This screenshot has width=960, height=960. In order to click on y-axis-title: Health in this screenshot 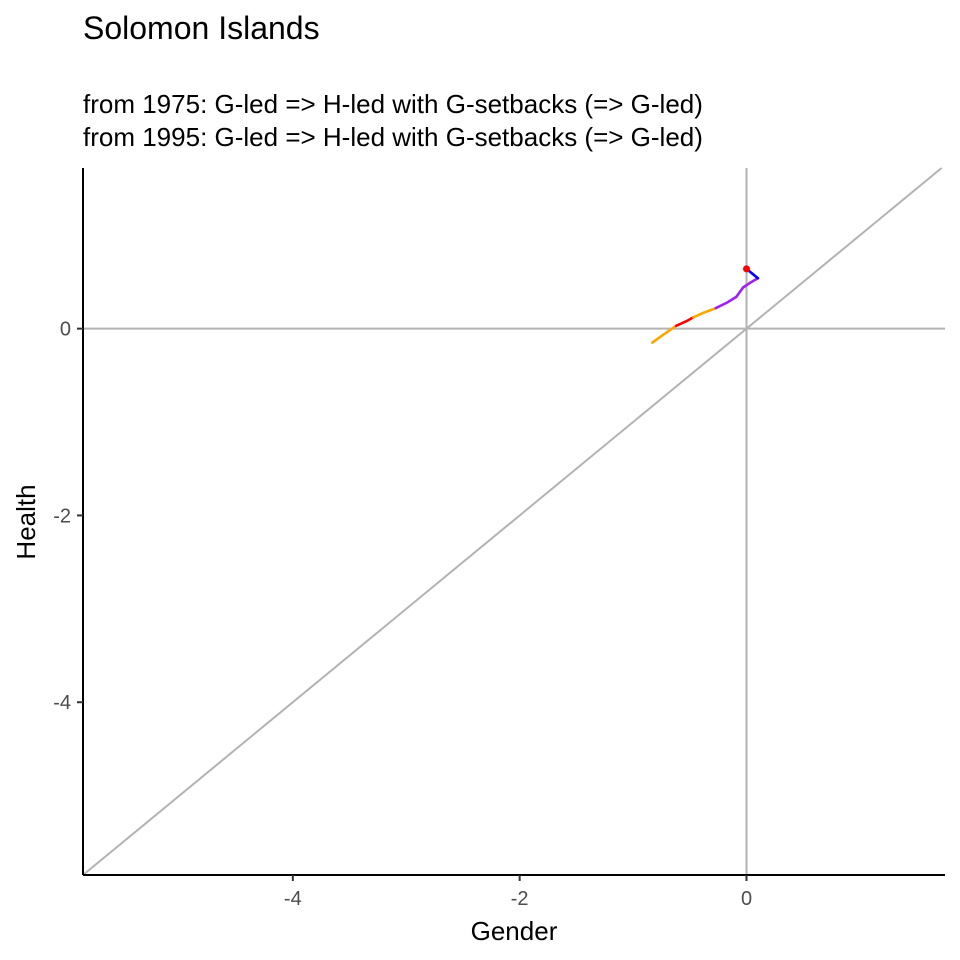, I will do `click(26, 521)`.